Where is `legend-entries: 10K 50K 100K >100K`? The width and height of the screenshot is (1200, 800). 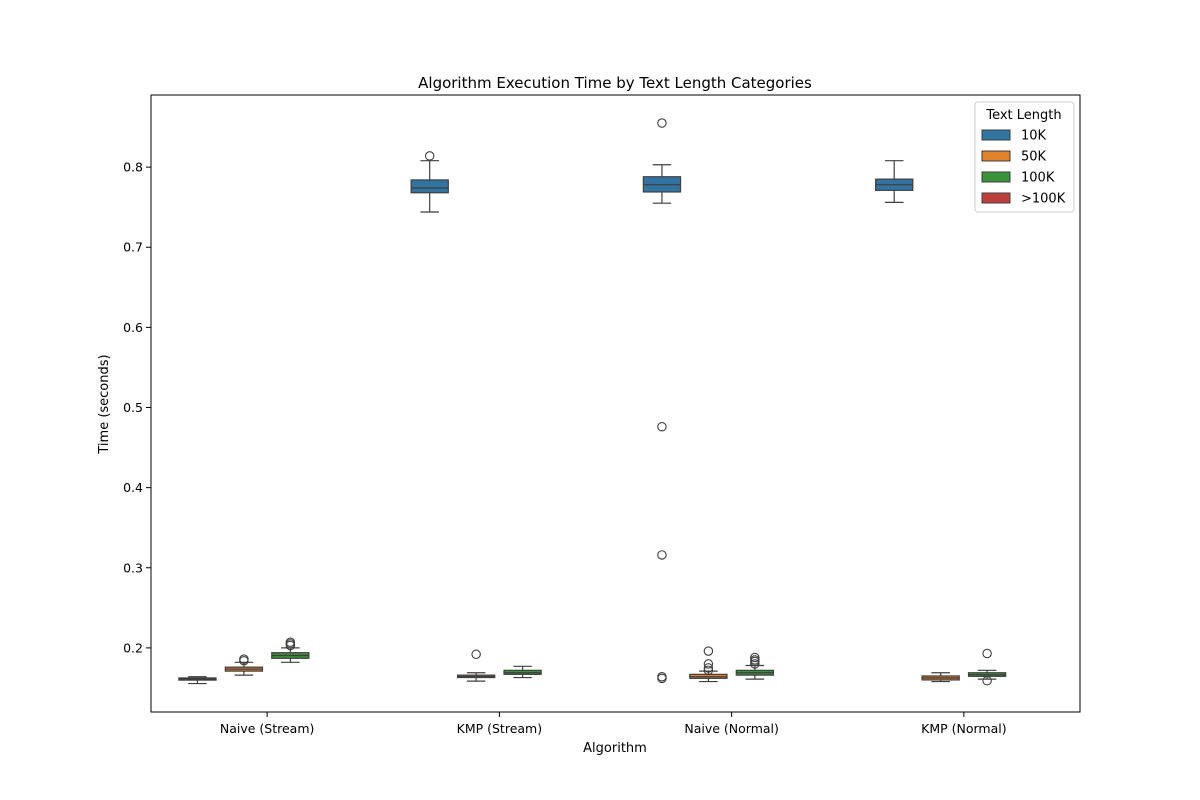
legend-entries: 10K 50K 100K >100K is located at coordinates (1023, 168).